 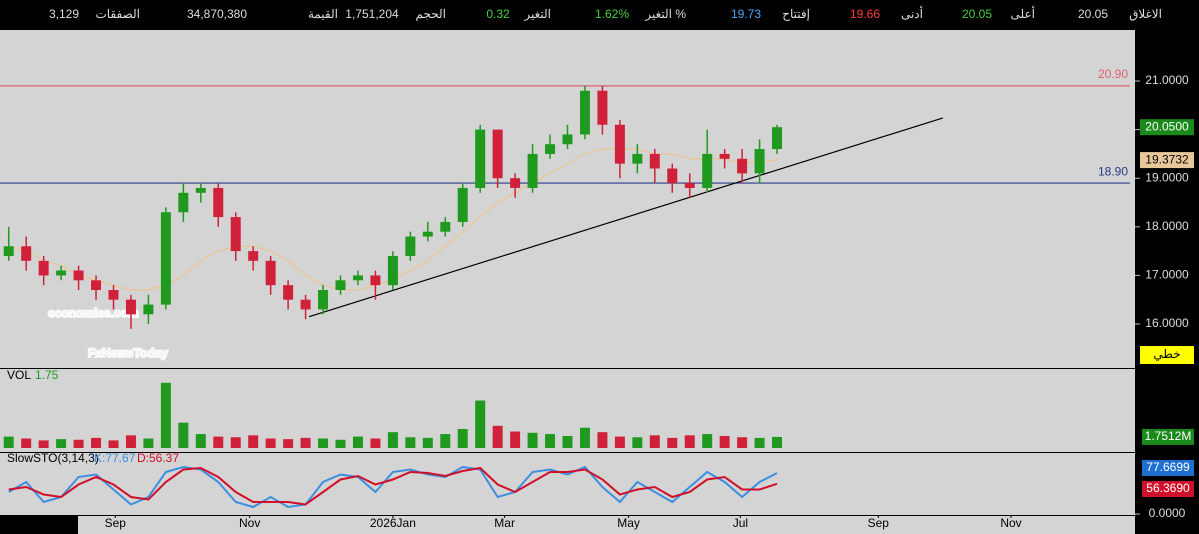 I want to click on last-price-tag: 20.0500, so click(x=1167, y=126).